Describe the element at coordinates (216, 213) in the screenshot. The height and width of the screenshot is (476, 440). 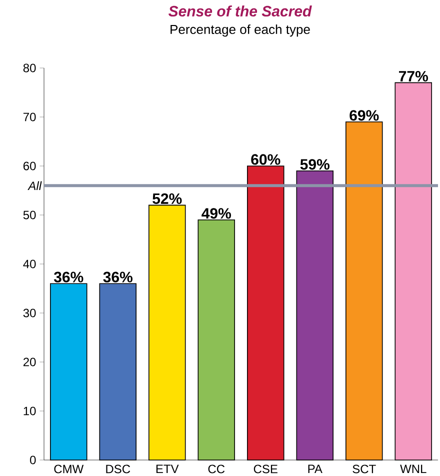
I see `data-label: 49%` at that location.